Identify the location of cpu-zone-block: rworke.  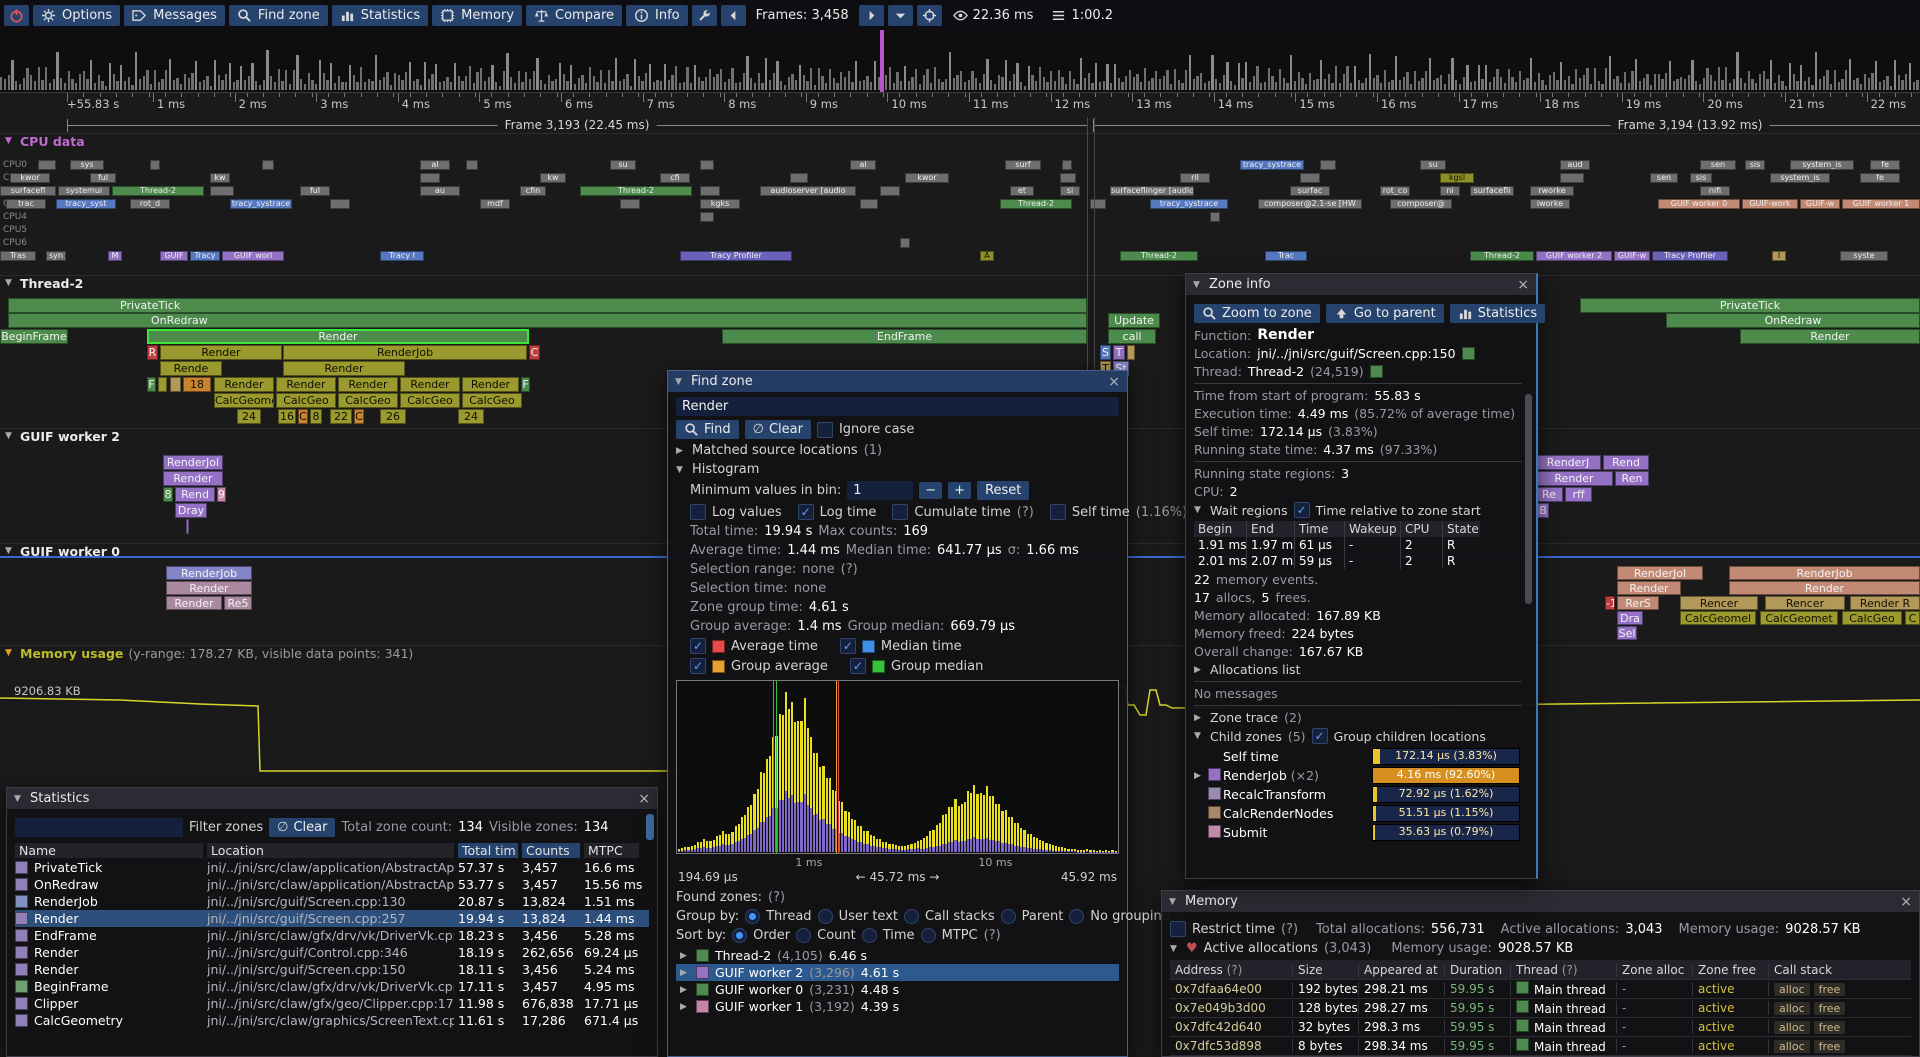
(1552, 191).